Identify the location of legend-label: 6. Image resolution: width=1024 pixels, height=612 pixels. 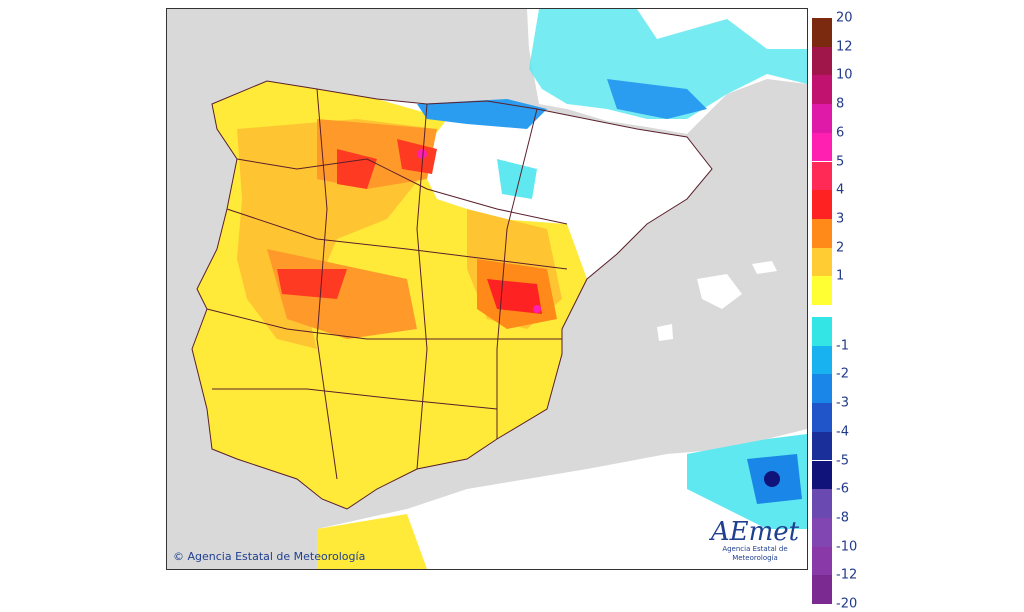
(840, 133).